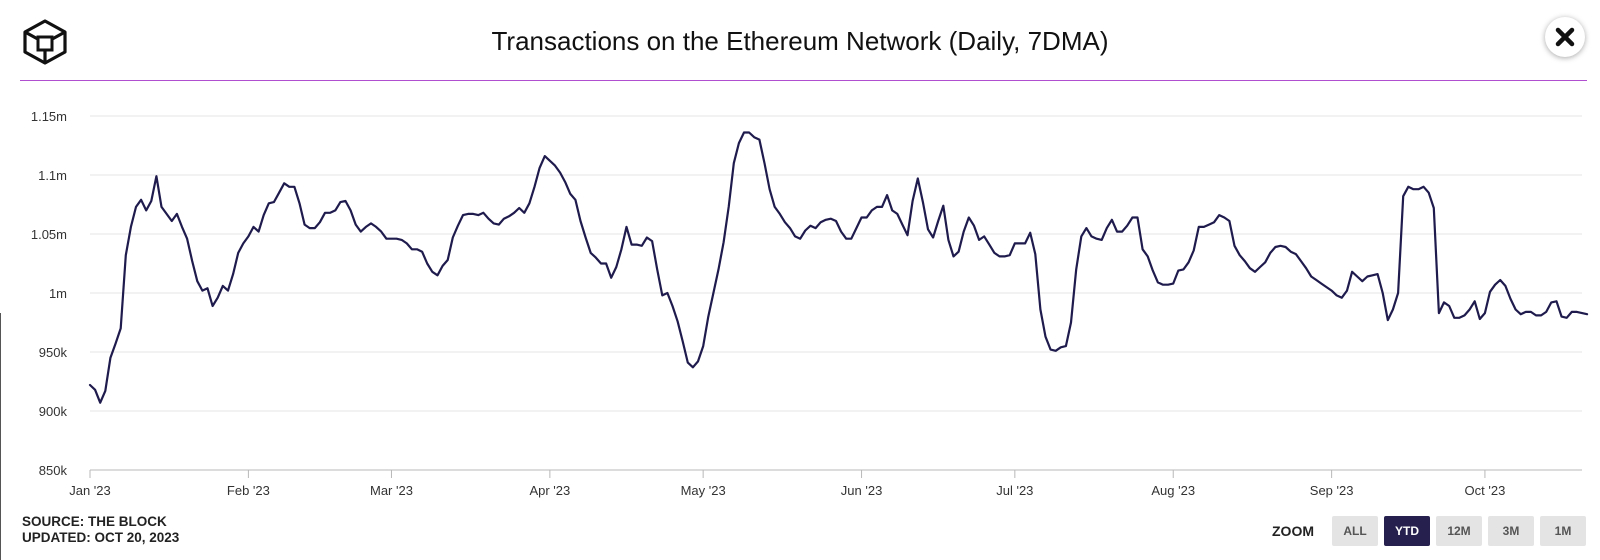  What do you see at coordinates (53, 352) in the screenshot?
I see `y-tick-label: 950k` at bounding box center [53, 352].